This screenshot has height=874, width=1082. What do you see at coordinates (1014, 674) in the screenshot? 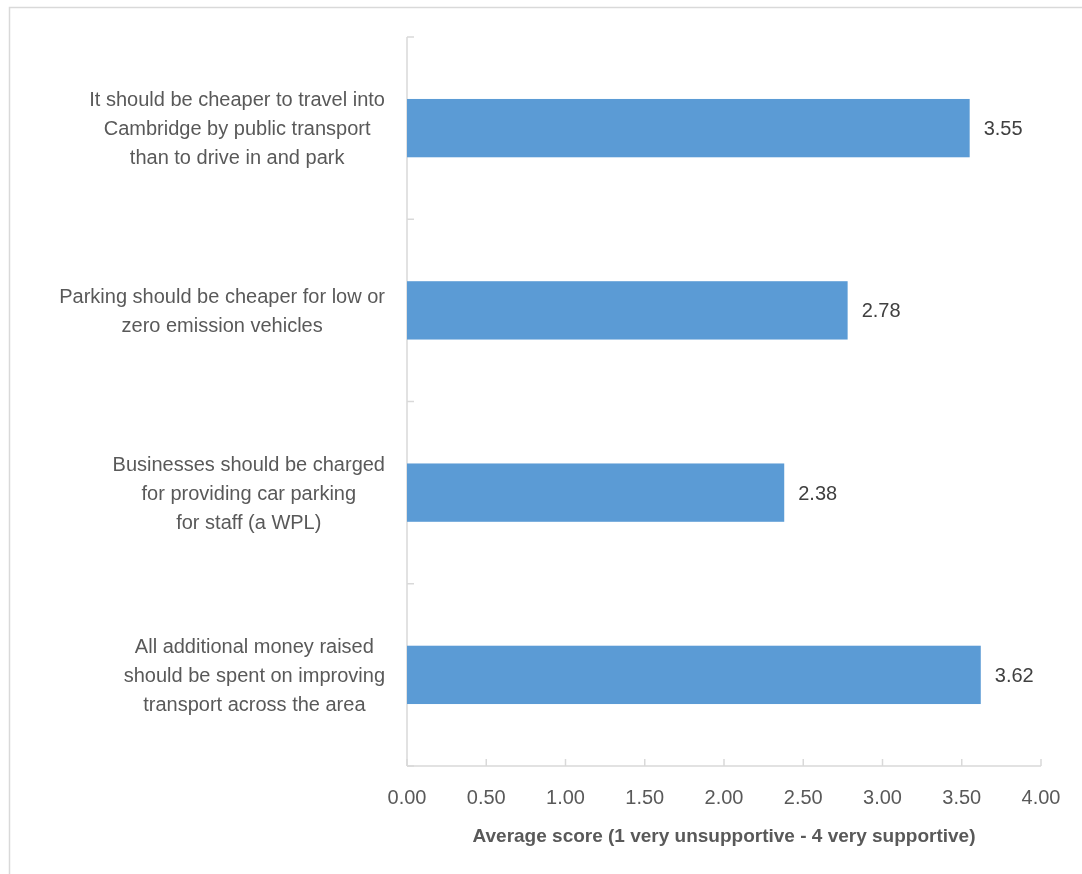
I see `data-label: 3.62` at bounding box center [1014, 674].